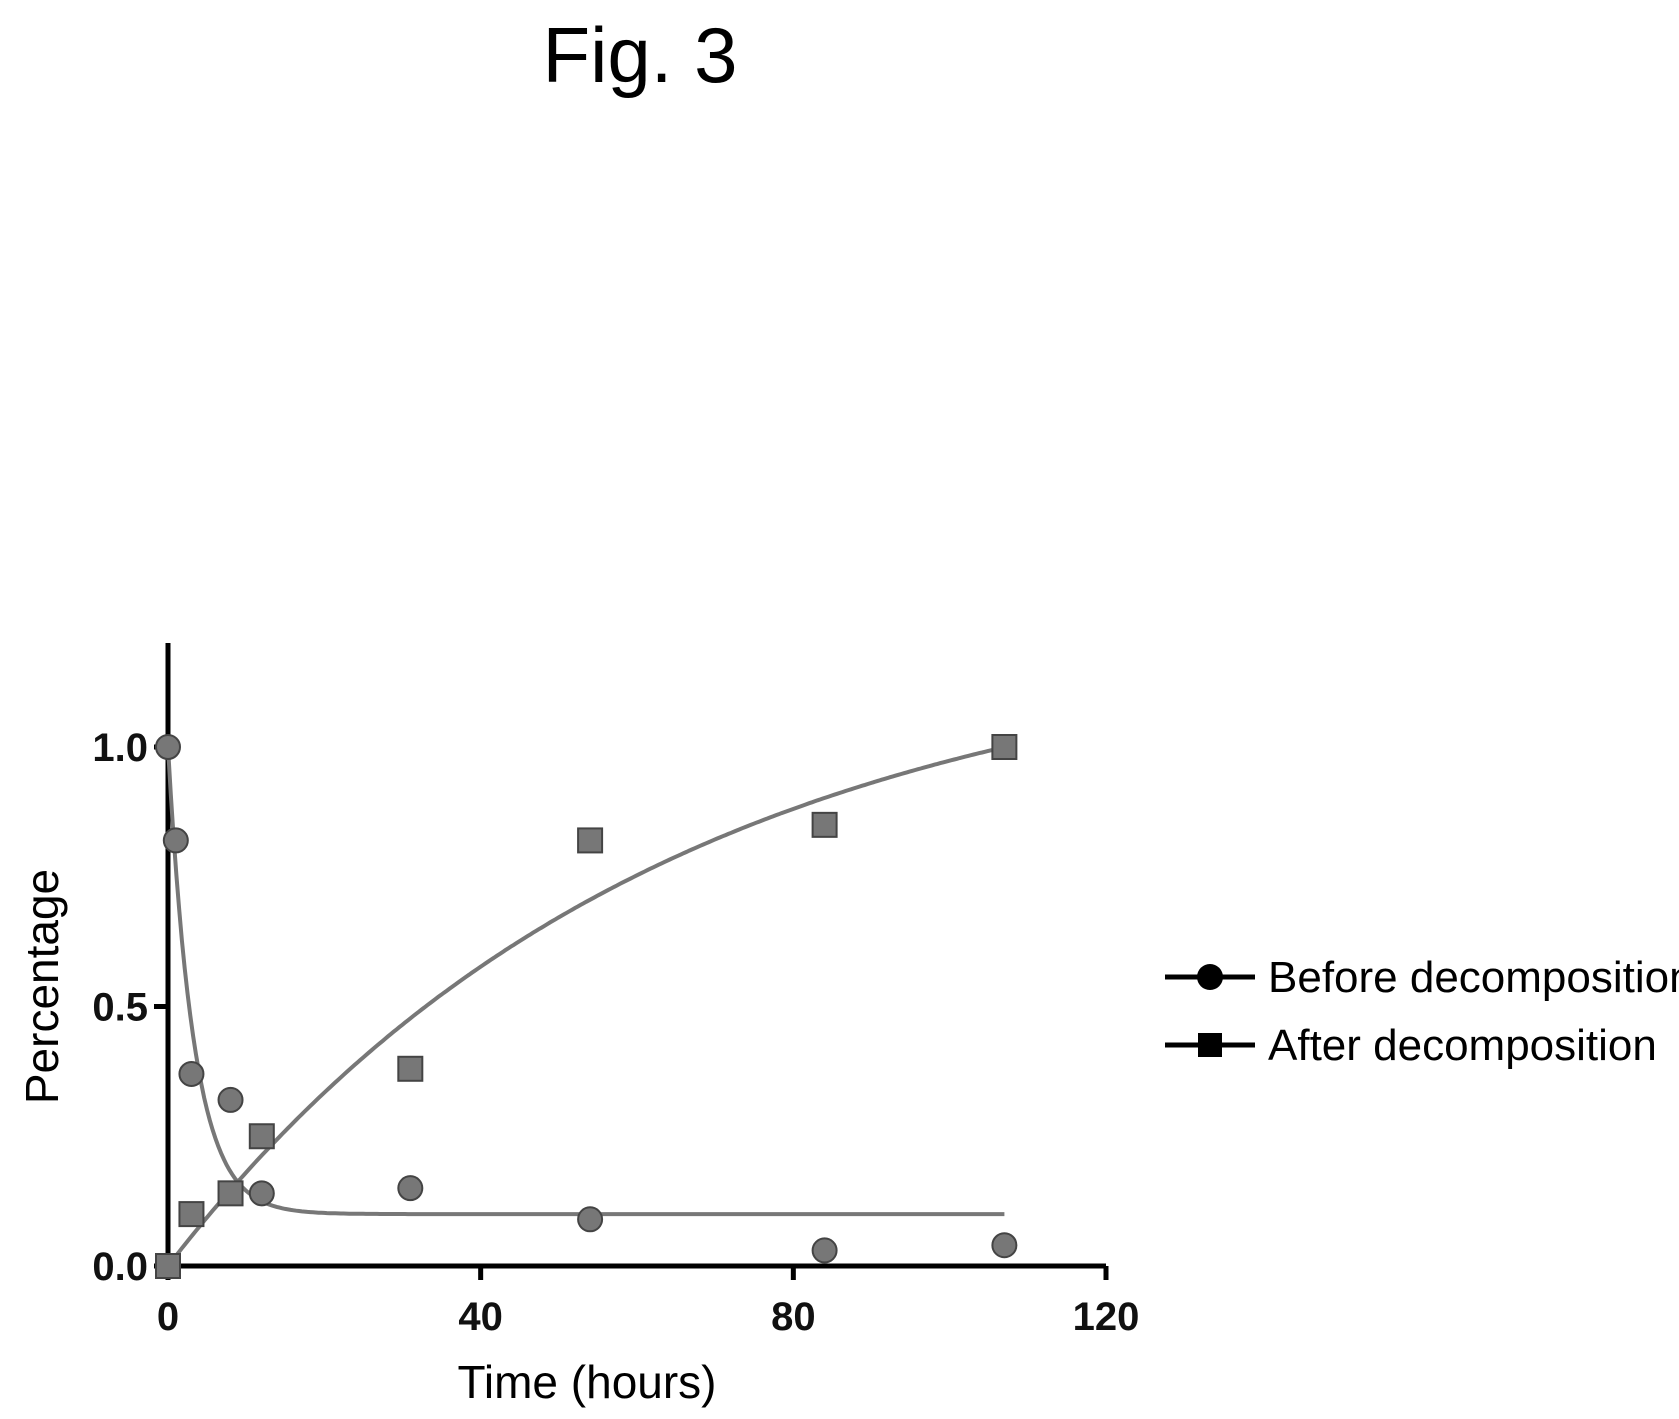 The width and height of the screenshot is (1679, 1419). I want to click on legend: Before decomposition After decomposition, so click(1422, 1011).